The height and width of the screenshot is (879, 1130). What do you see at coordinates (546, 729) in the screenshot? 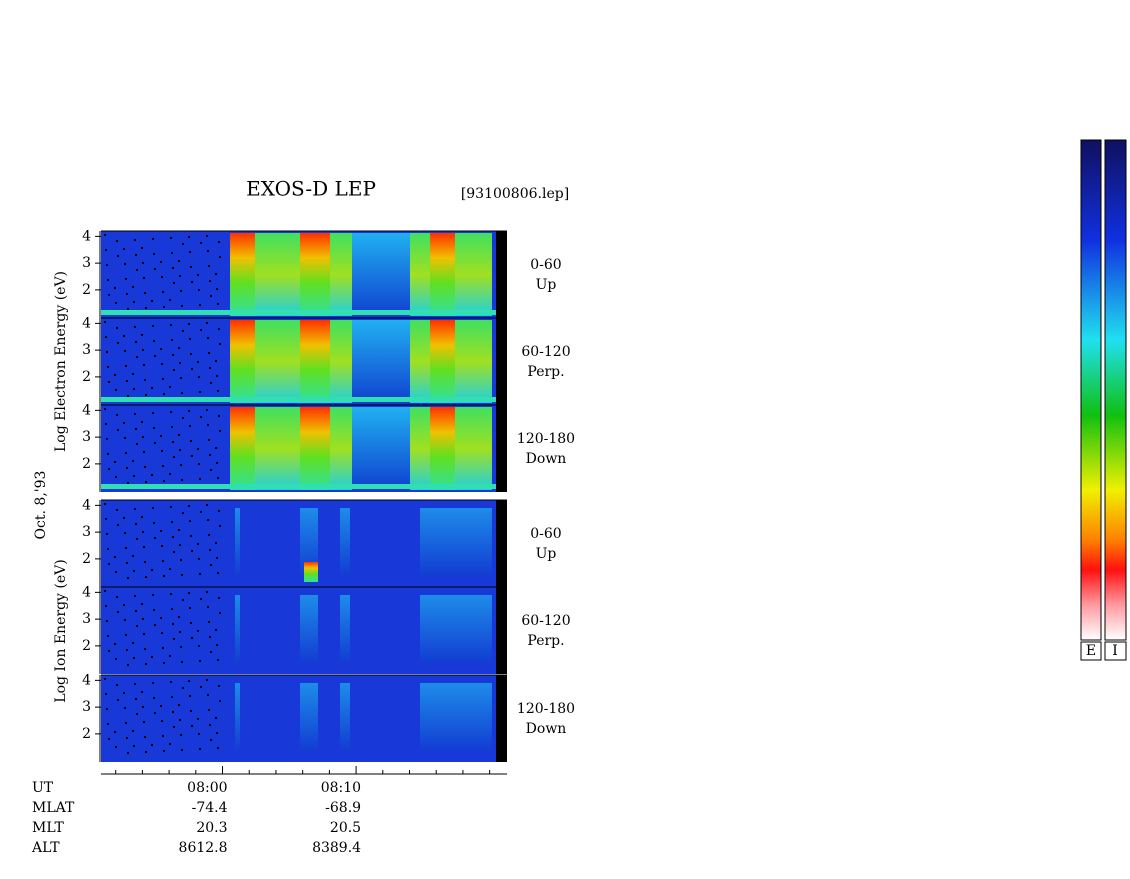
I see `panel-direction: Down` at bounding box center [546, 729].